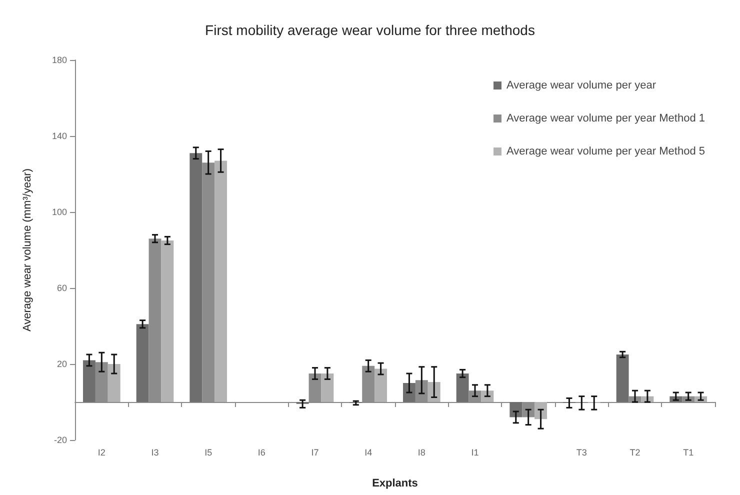  Describe the element at coordinates (61, 364) in the screenshot. I see `y-tick-label: 20` at that location.